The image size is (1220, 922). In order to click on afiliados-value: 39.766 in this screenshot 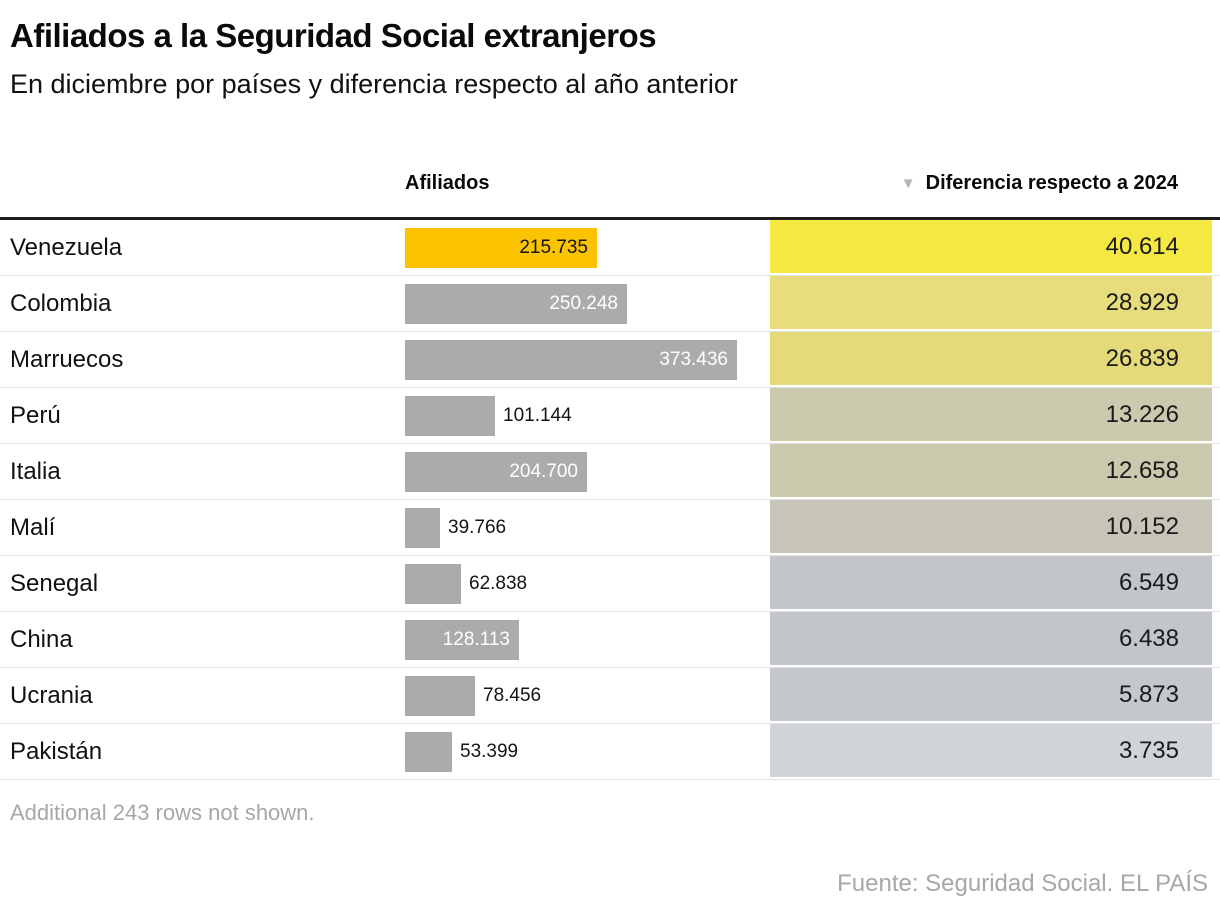, I will do `click(477, 527)`.